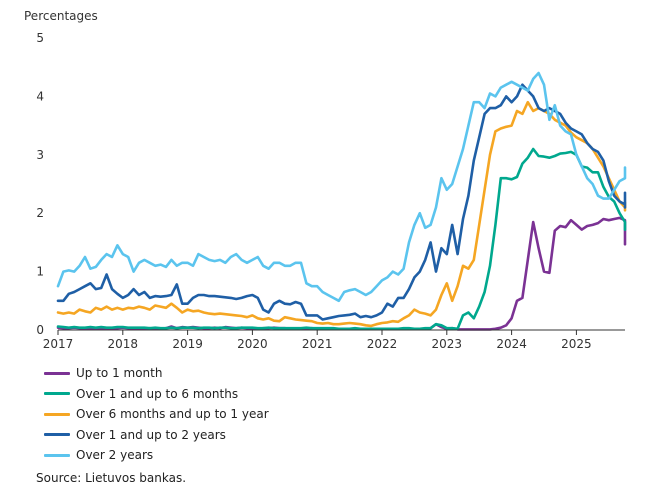  What do you see at coordinates (40, 96) in the screenshot?
I see `y-tick-label: 4` at bounding box center [40, 96].